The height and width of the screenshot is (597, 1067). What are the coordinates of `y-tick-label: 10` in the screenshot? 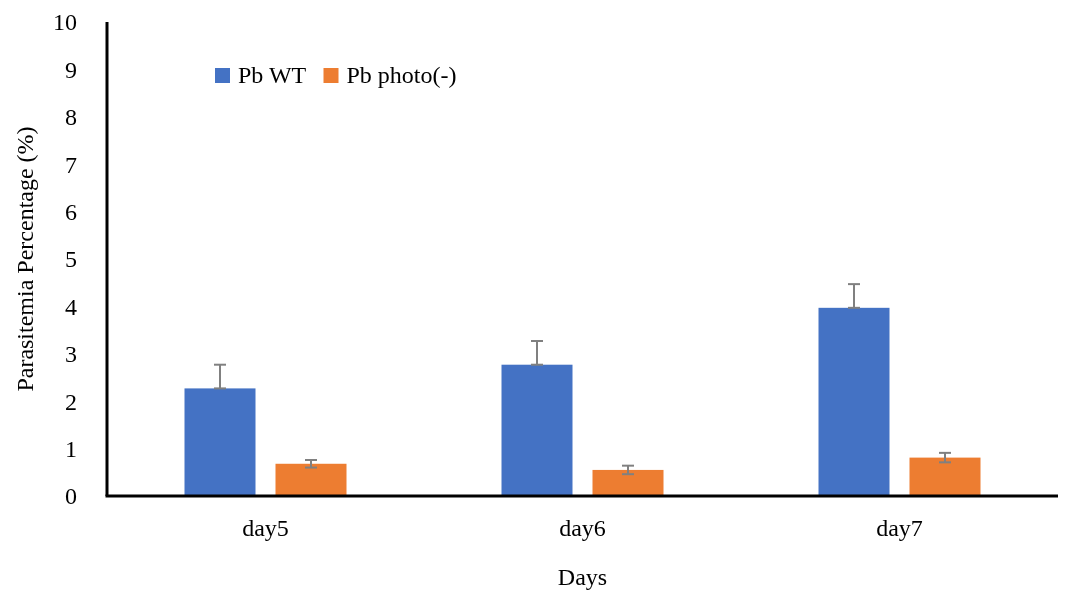 It's located at (65, 22).